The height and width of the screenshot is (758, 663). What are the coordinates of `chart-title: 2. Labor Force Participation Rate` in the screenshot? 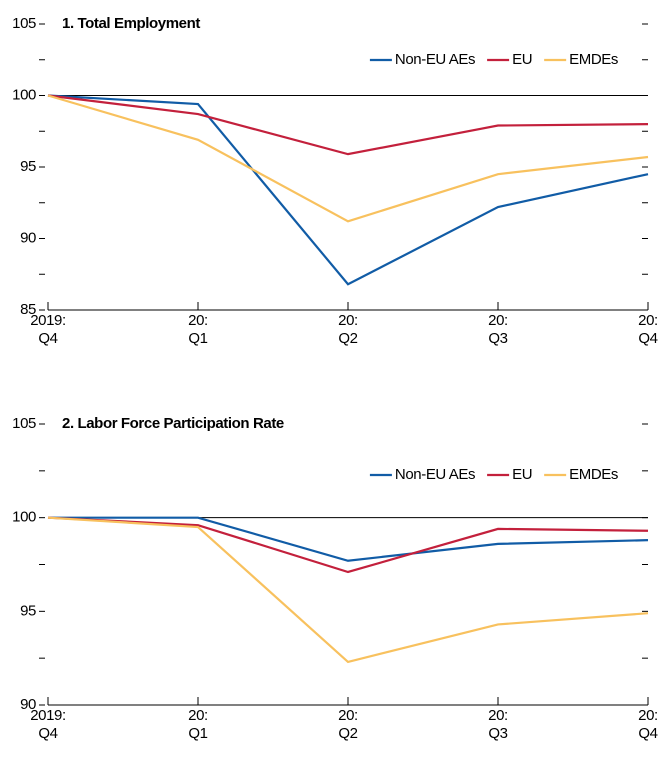 It's located at (173, 423).